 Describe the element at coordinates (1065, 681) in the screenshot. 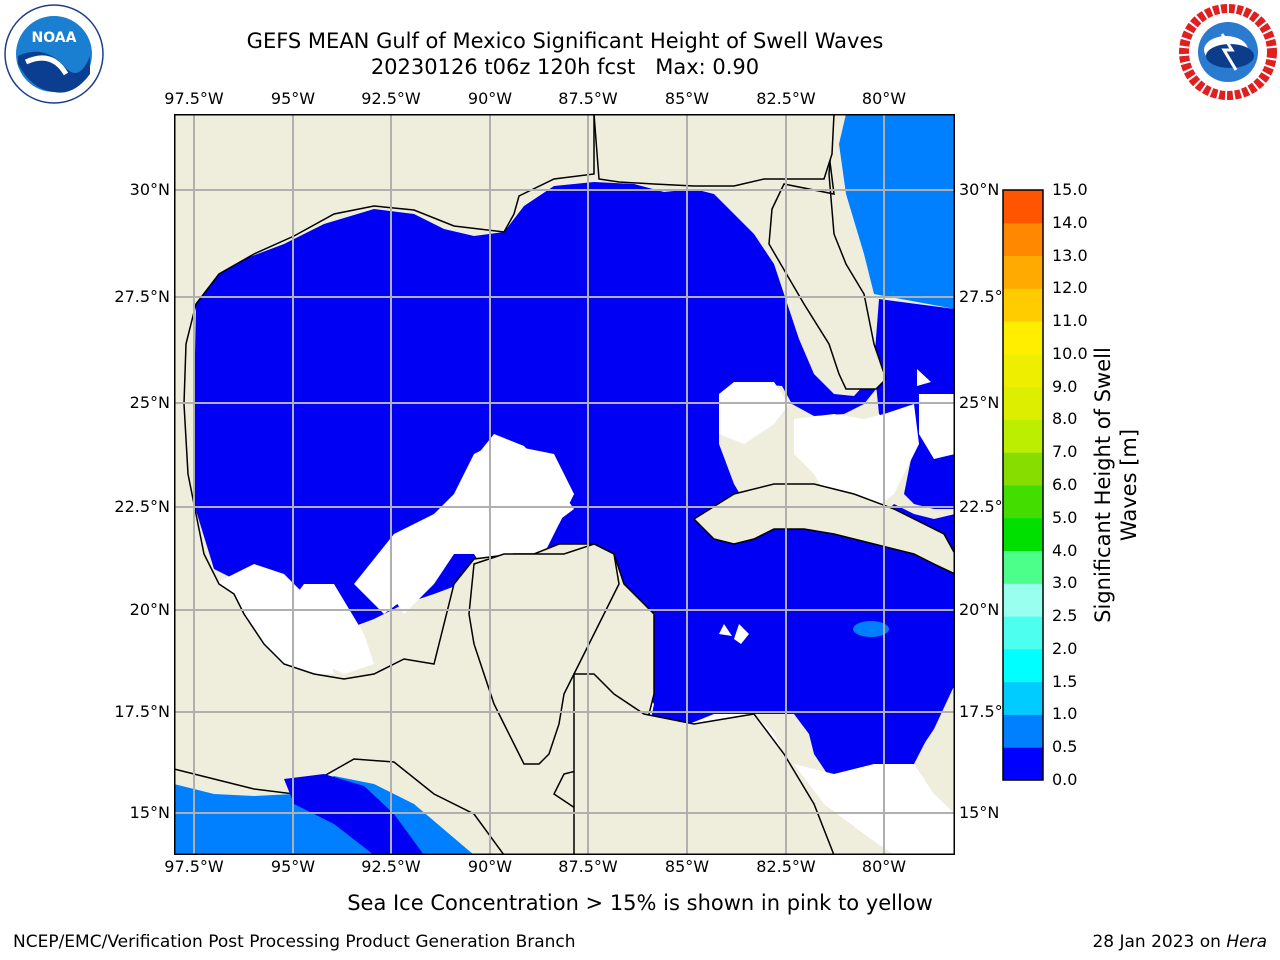

I see `colorbar-tick-label: 1.5` at that location.